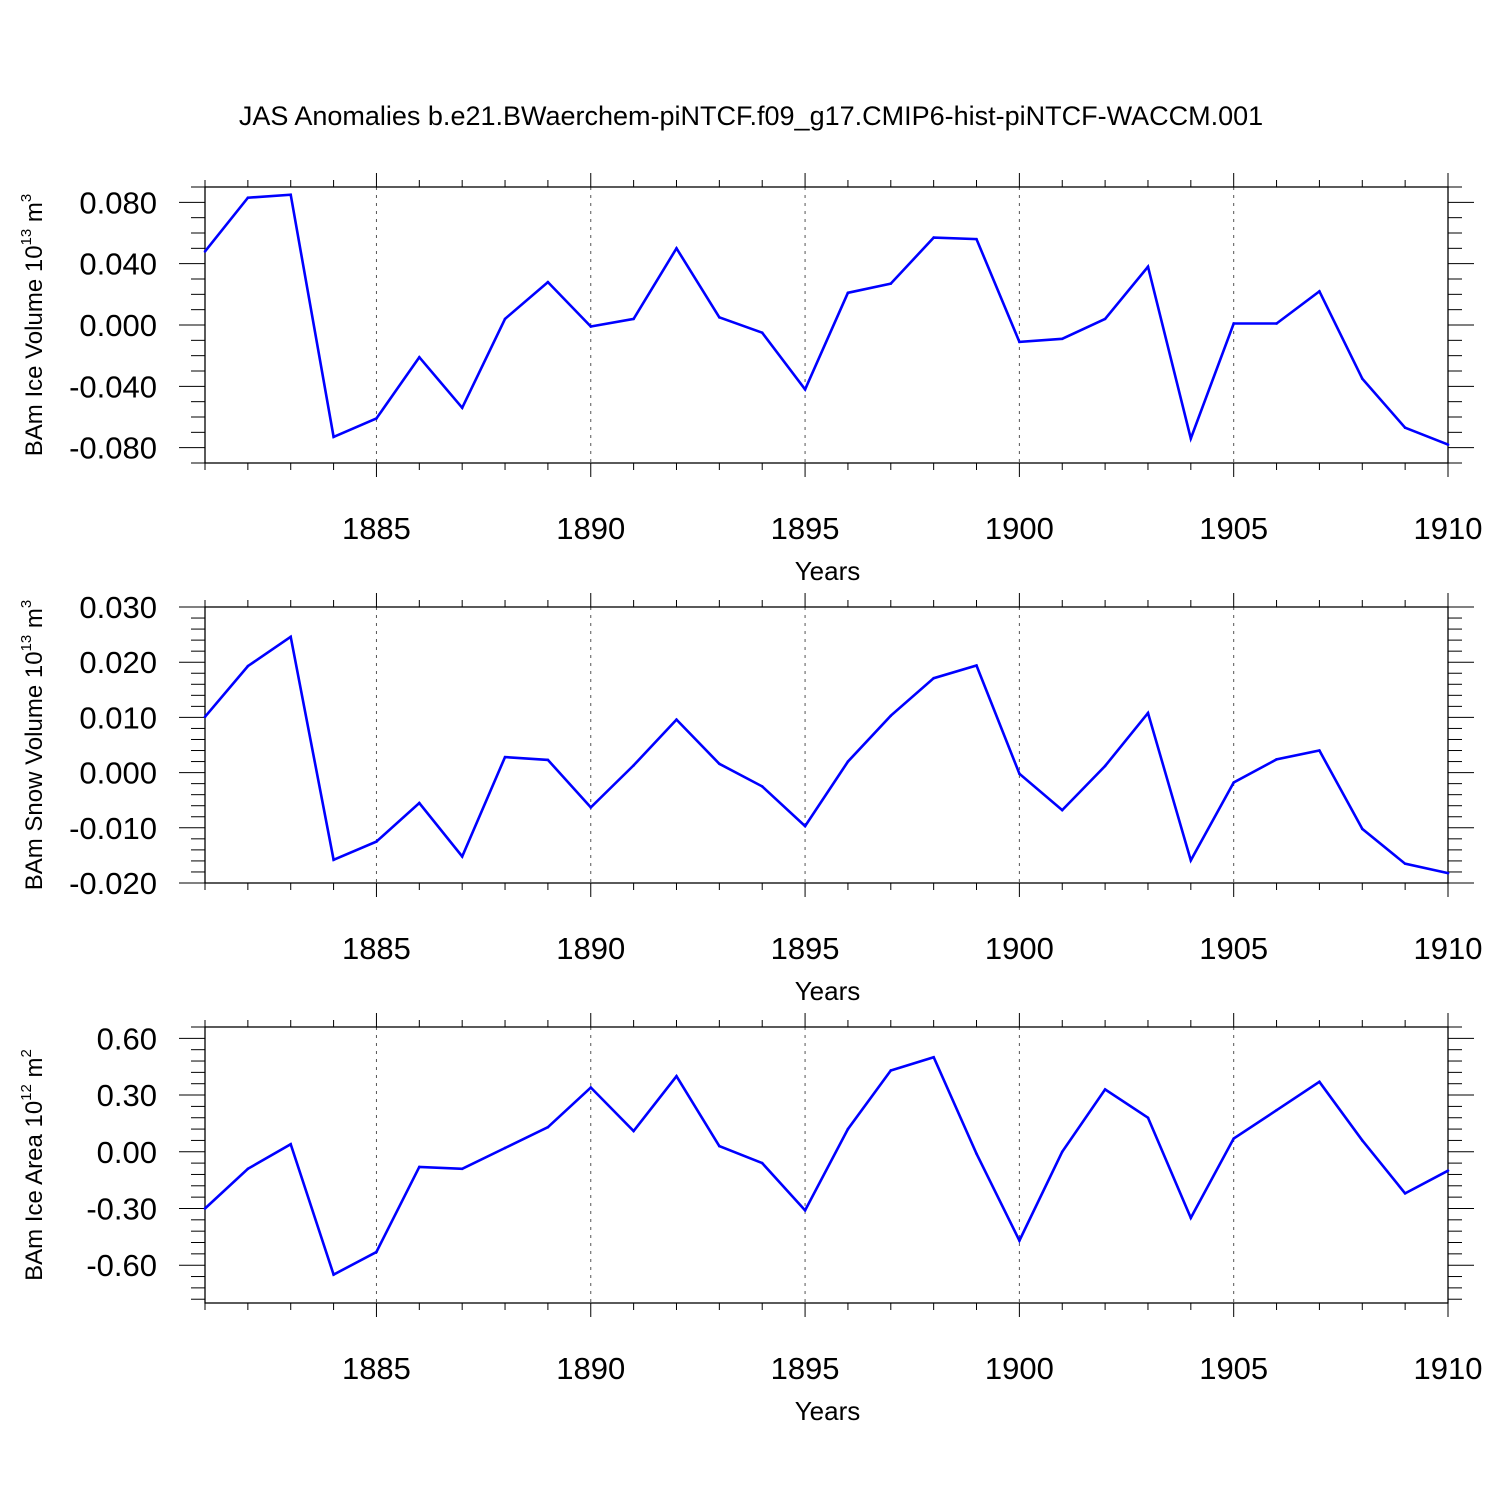 This screenshot has height=1500, width=1500. Describe the element at coordinates (118, 717) in the screenshot. I see `y-tick-label: 0.010` at that location.